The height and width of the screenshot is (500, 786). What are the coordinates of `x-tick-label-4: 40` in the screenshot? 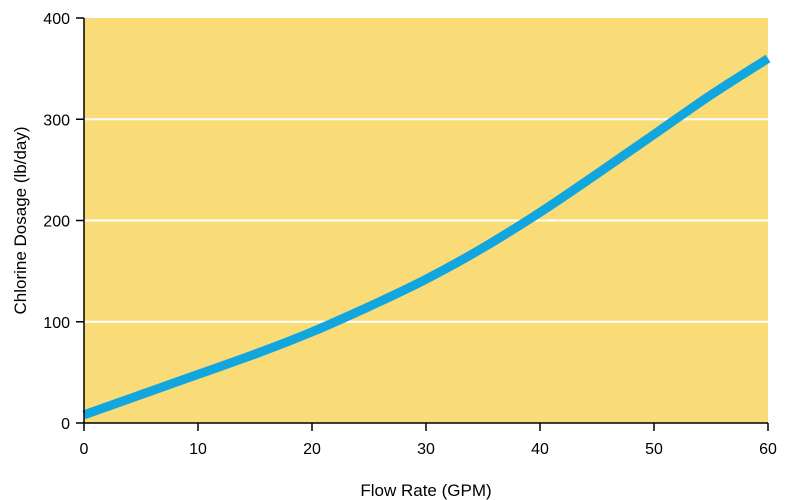 It's located at (540, 449).